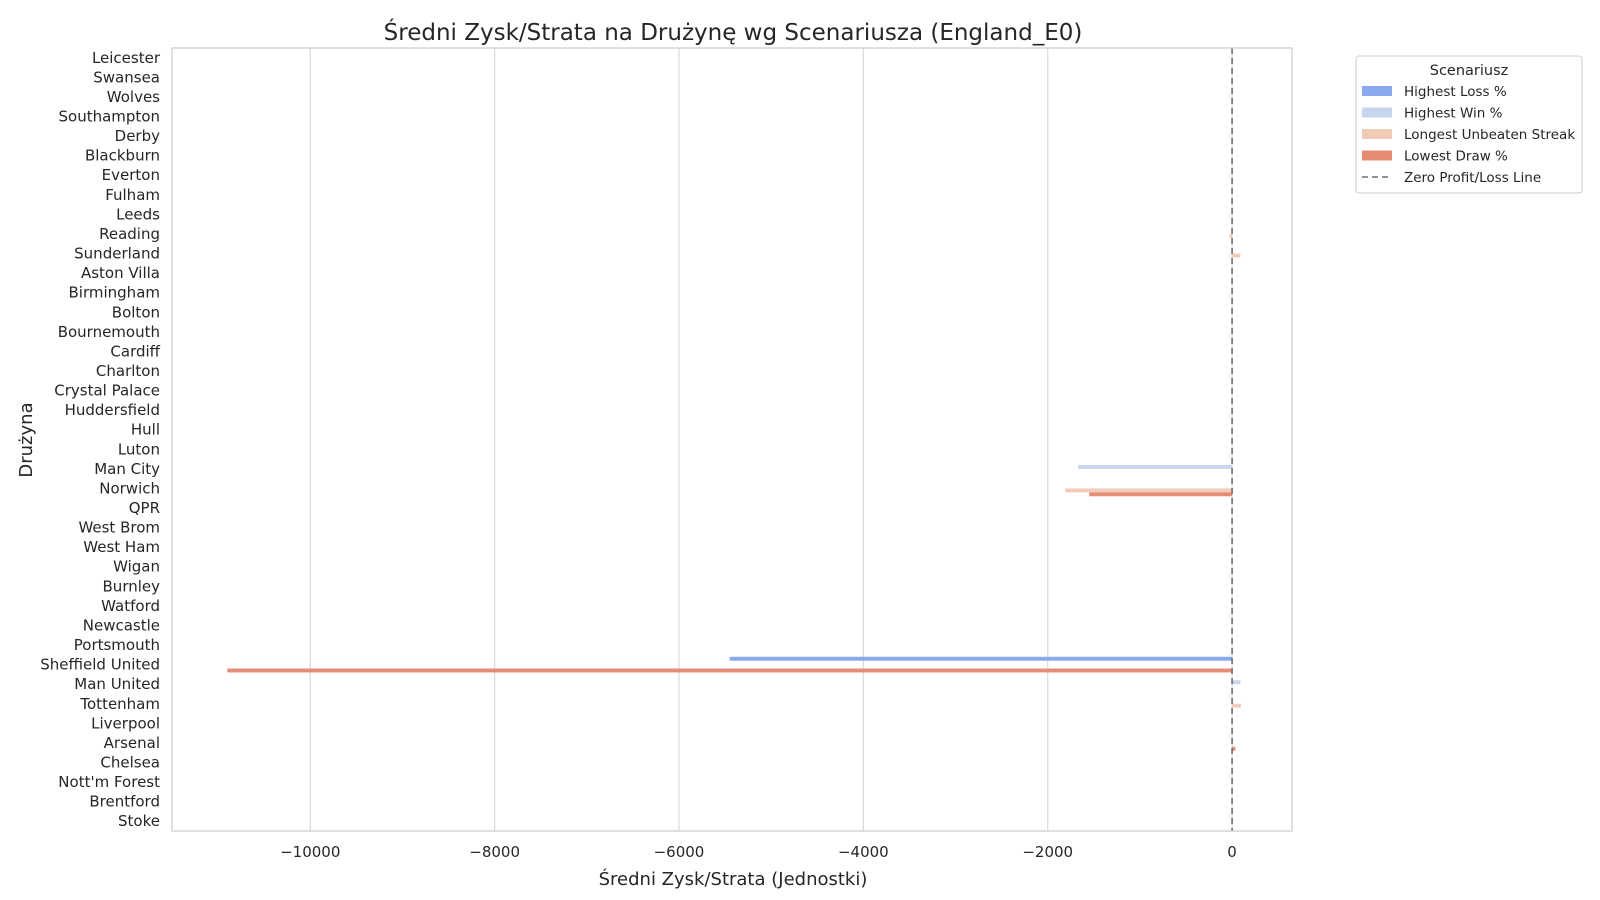 This screenshot has width=1600, height=900. I want to click on x-tick-label: −2000, so click(1047, 852).